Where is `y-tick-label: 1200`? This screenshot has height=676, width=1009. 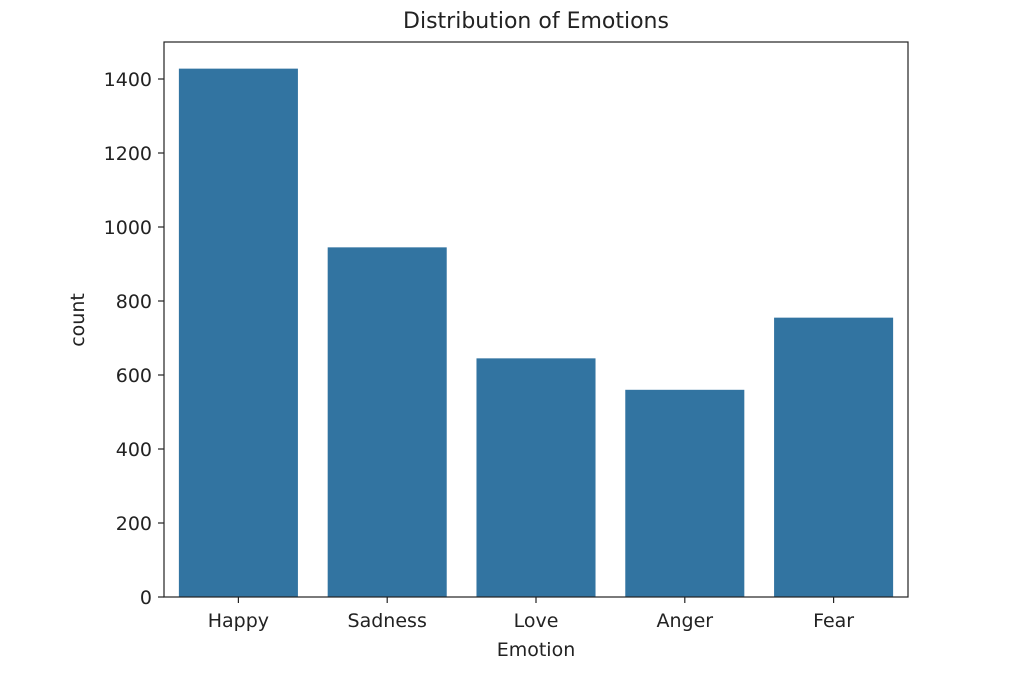 y-tick-label: 1200 is located at coordinates (128, 154).